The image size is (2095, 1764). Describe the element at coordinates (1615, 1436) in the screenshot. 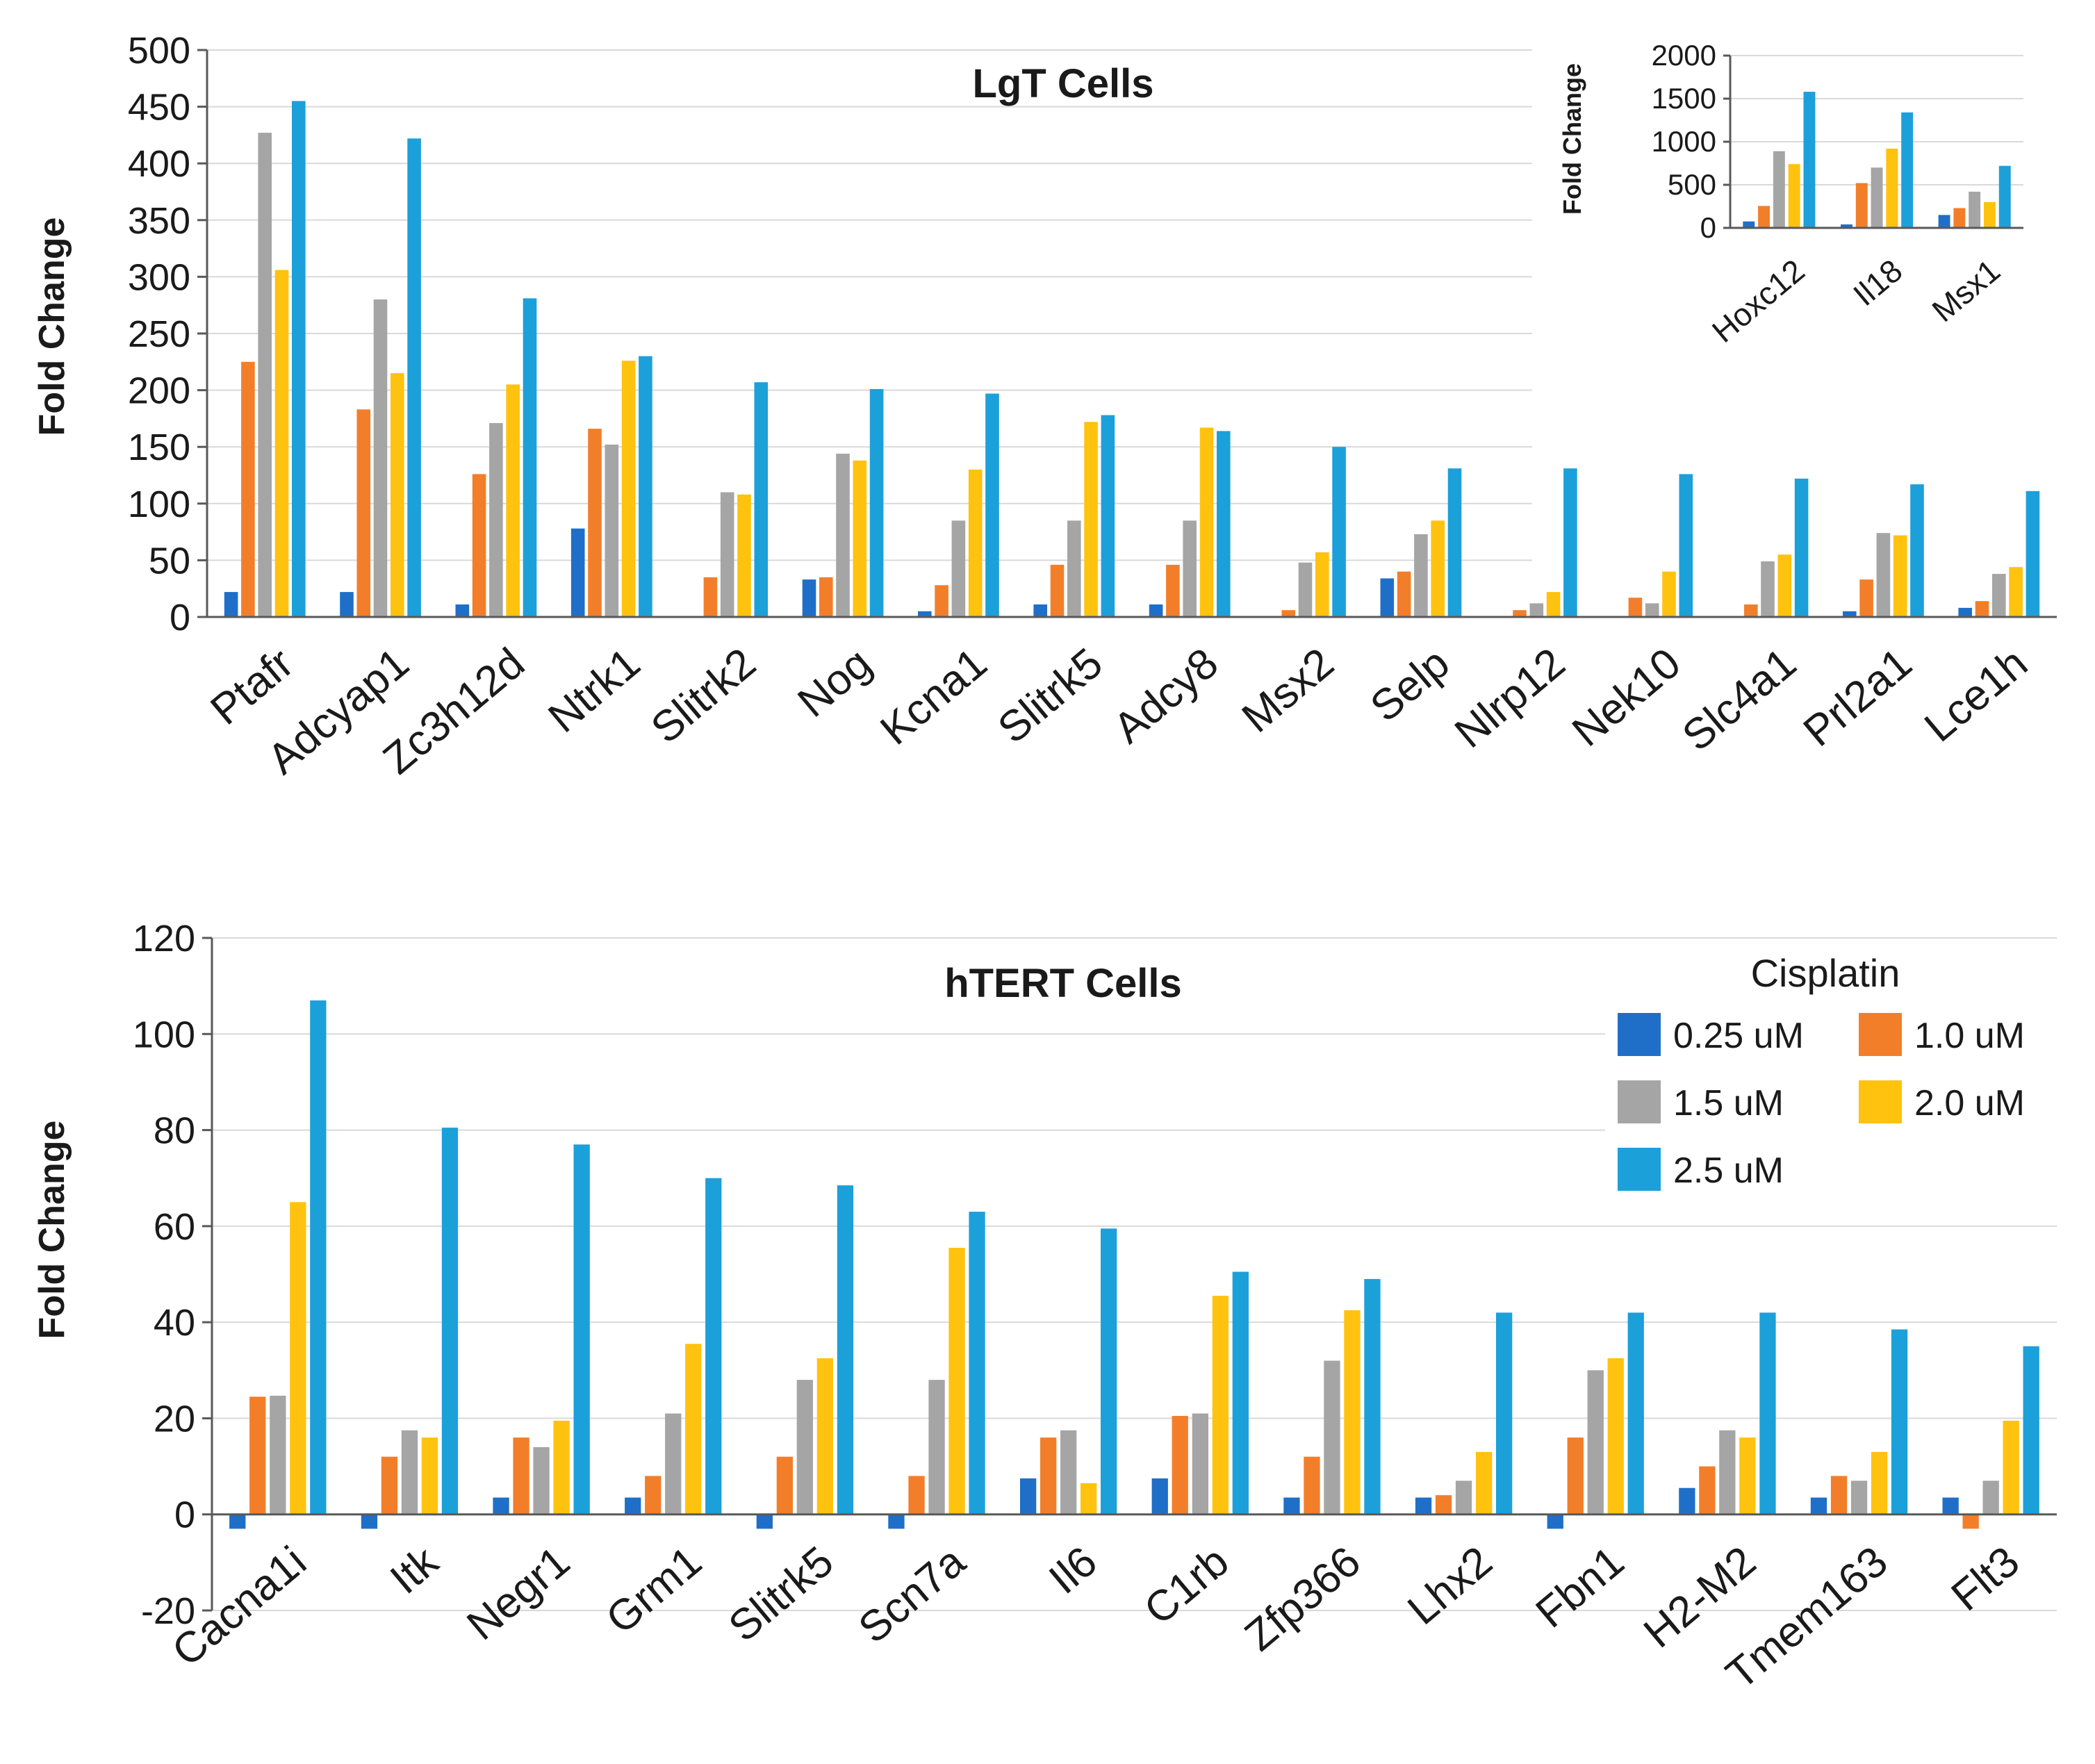

I see `htert-bar-fbn1-2-0-um` at that location.